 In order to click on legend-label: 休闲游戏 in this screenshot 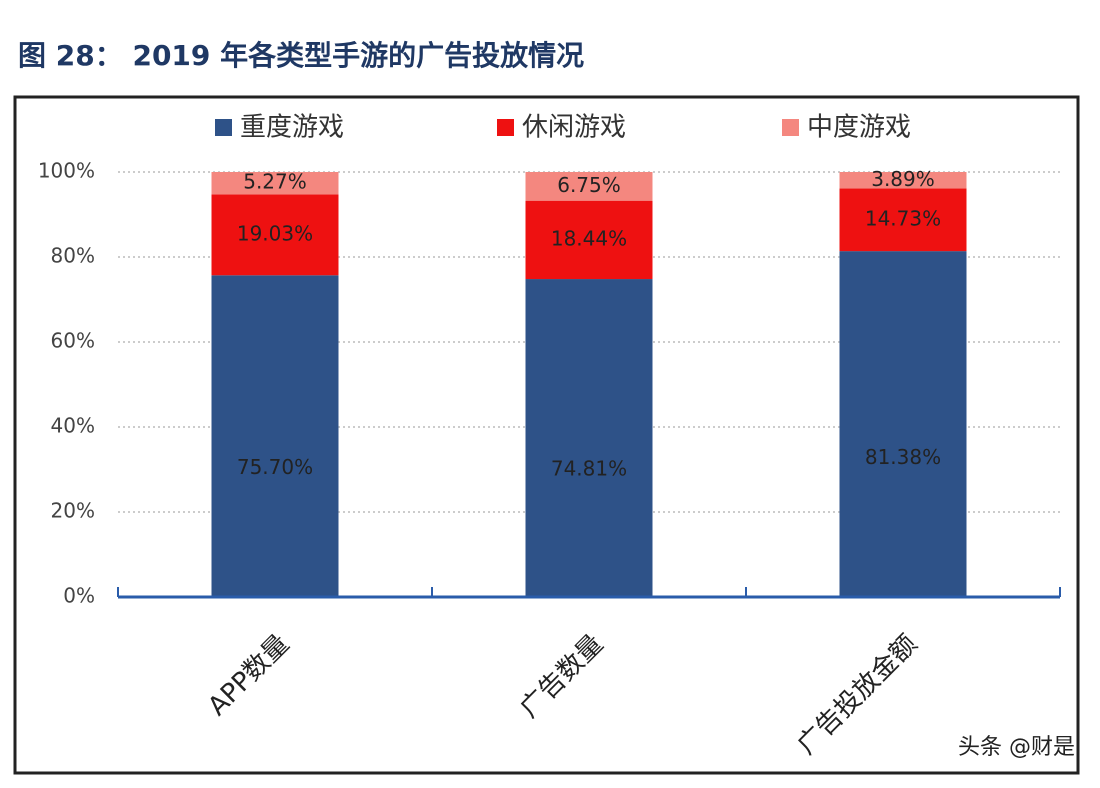, I will do `click(574, 128)`.